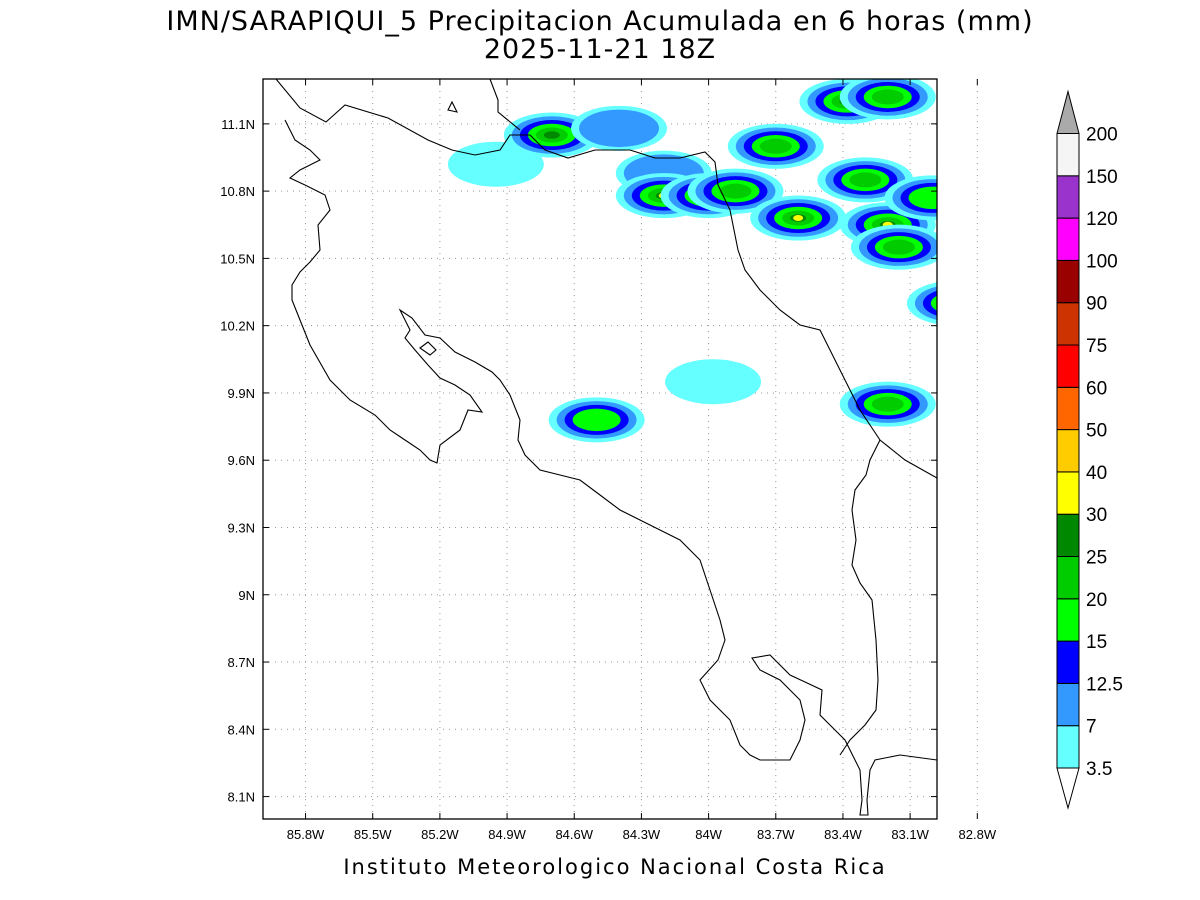 Image resolution: width=1200 pixels, height=900 pixels. Describe the element at coordinates (1089, 449) in the screenshot. I see `colorbar: 3.5 7 12.5 15 20 25 30 40 50 60 75 90 100 120 150 200` at that location.